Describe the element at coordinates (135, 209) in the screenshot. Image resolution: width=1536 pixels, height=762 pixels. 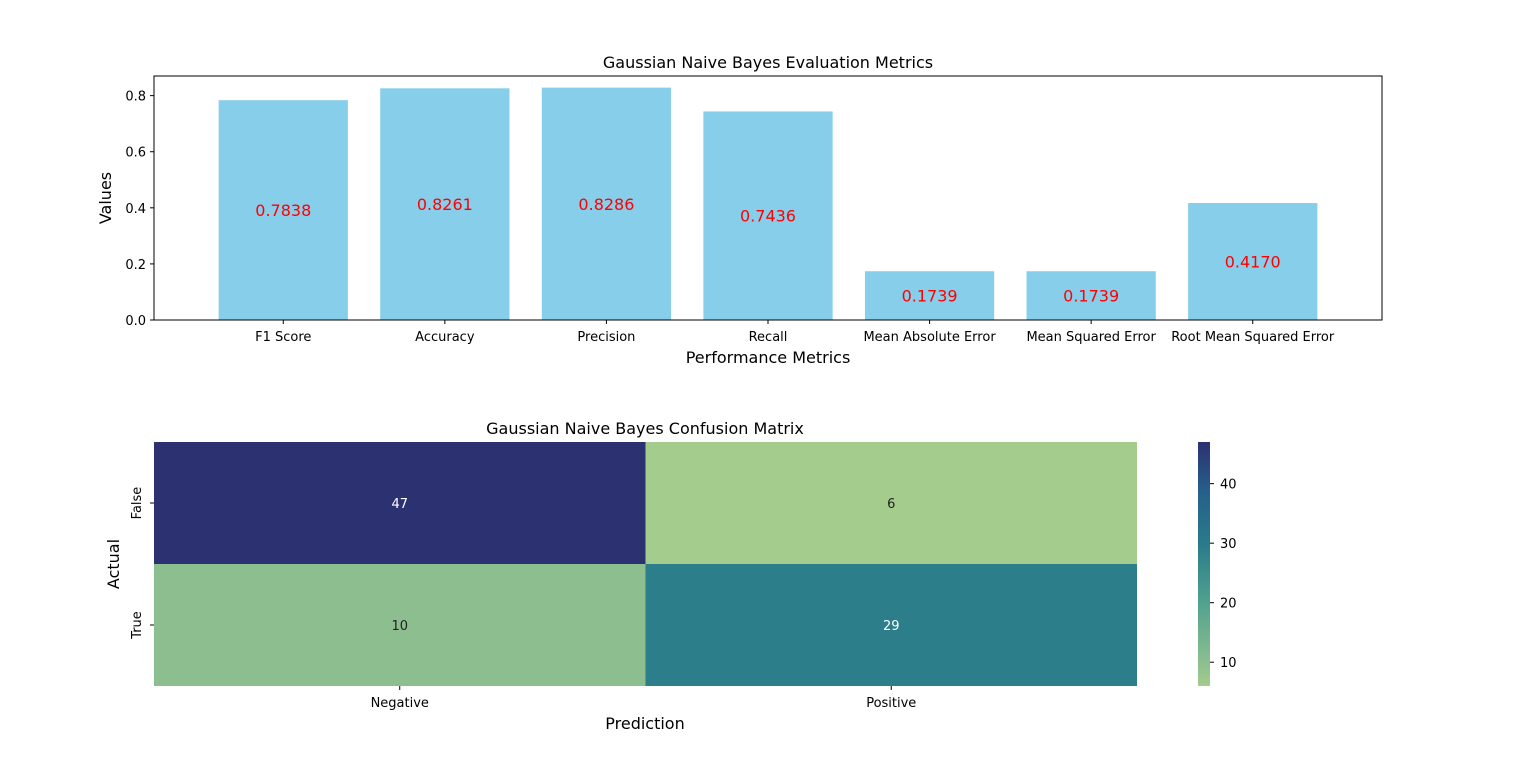
I see `y-tick-label: 0.4` at that location.